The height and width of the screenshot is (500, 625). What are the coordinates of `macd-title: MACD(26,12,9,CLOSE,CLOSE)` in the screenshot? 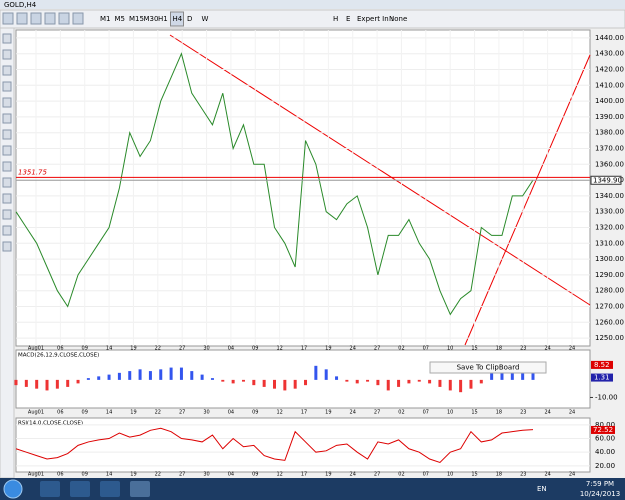 It's located at (58, 356).